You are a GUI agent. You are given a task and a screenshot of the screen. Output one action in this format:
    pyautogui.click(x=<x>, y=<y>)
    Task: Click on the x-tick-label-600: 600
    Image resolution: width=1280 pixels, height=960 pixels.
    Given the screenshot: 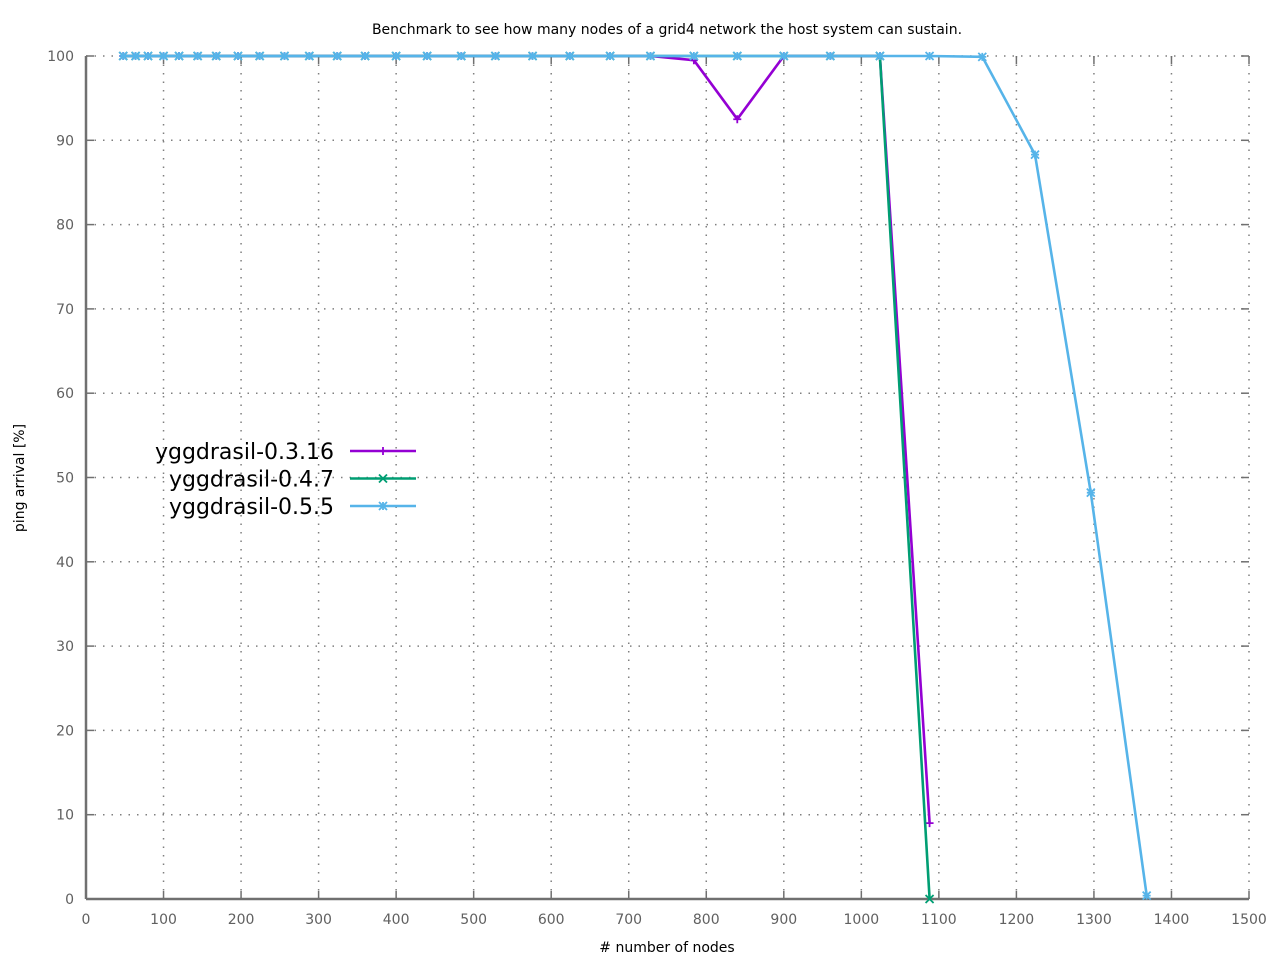 What is the action you would take?
    pyautogui.click(x=551, y=920)
    